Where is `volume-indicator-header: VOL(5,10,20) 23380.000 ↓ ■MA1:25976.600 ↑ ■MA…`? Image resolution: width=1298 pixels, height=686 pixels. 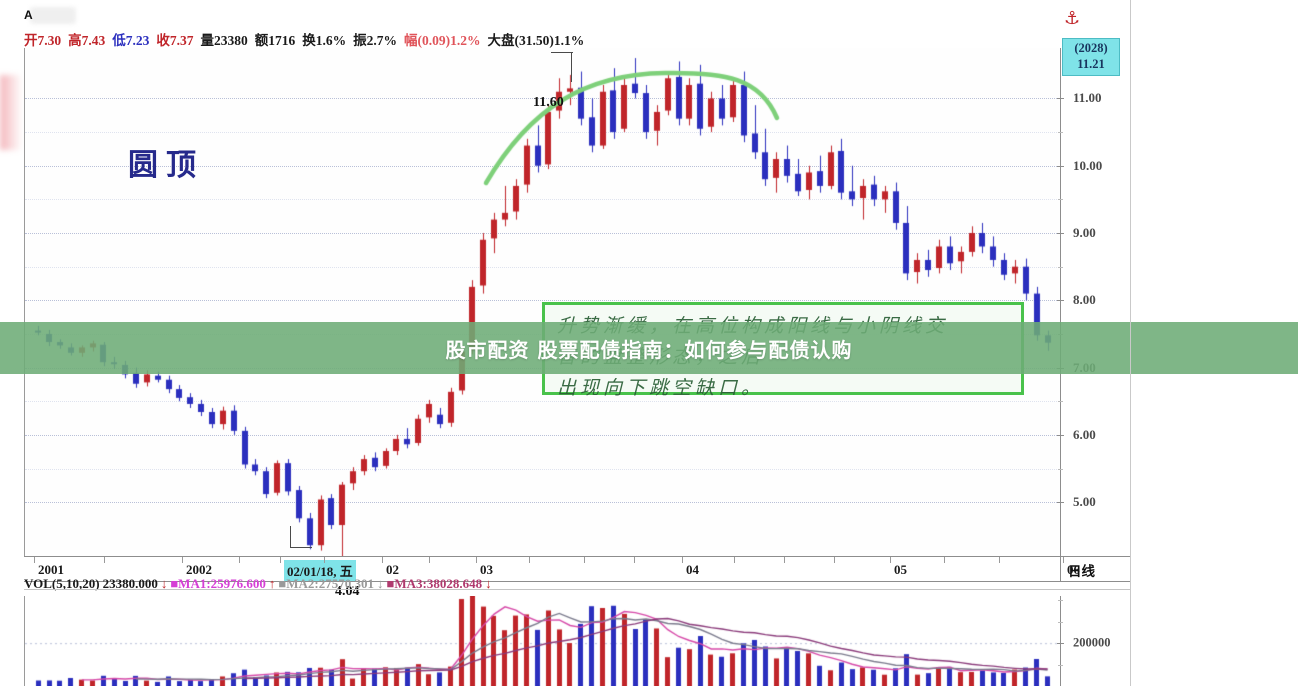 volume-indicator-header: VOL(5,10,20) 23380.000 ↓ ■MA1:25976.600 ↑ ■MA… is located at coordinates (259, 585).